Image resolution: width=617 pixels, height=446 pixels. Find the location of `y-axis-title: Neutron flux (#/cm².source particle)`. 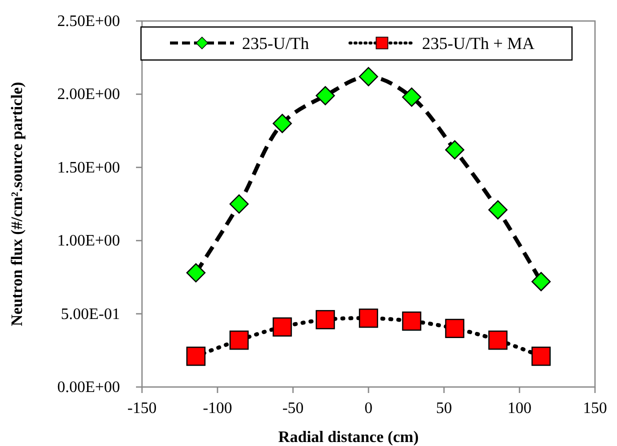

y-axis-title: Neutron flux (#/cm².source particle) is located at coordinates (17, 204).